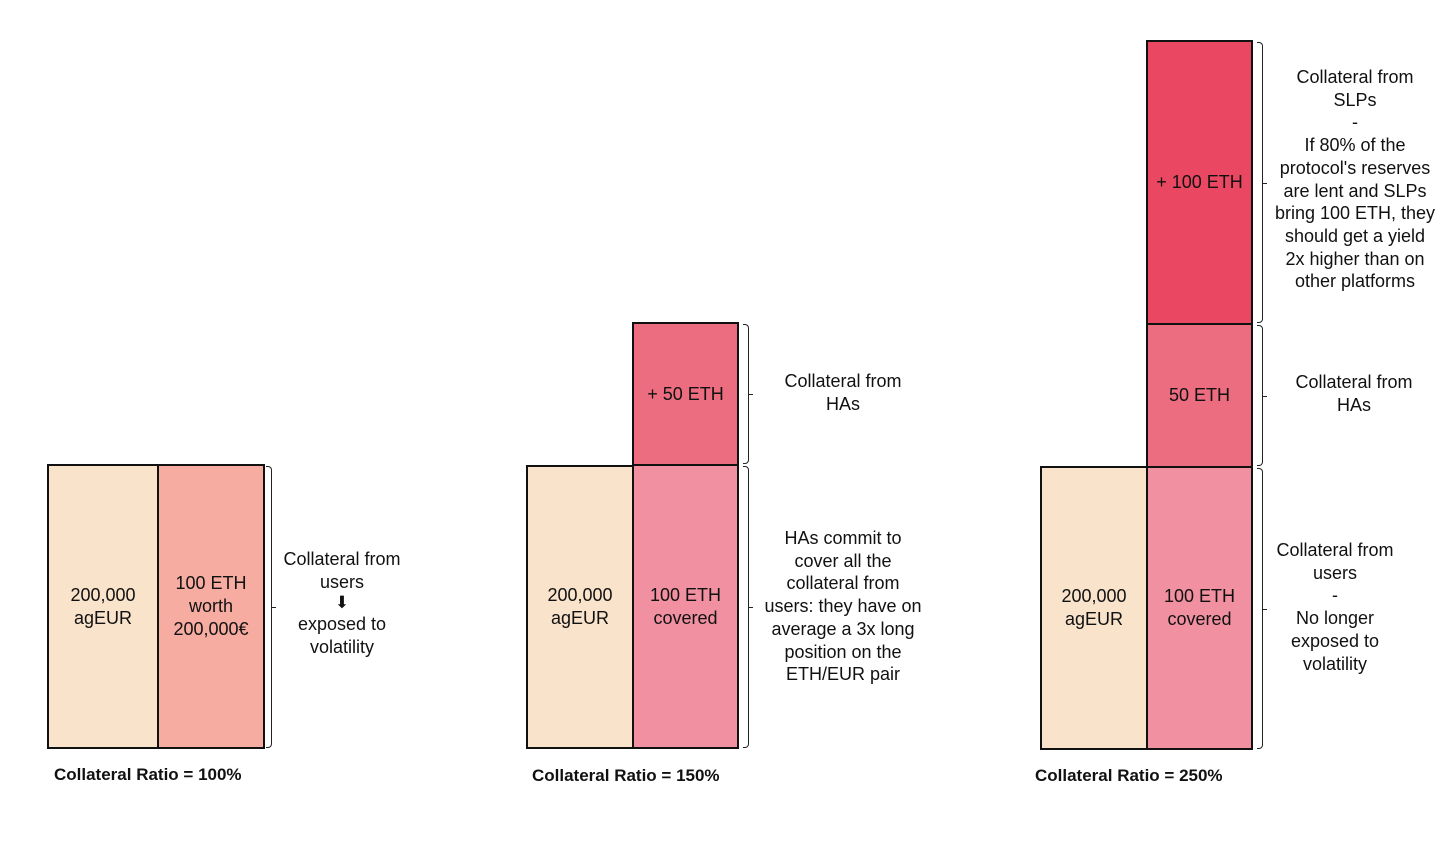 The width and height of the screenshot is (1456, 841). What do you see at coordinates (1262, 395) in the screenshot?
I see `brace-has-panel3` at bounding box center [1262, 395].